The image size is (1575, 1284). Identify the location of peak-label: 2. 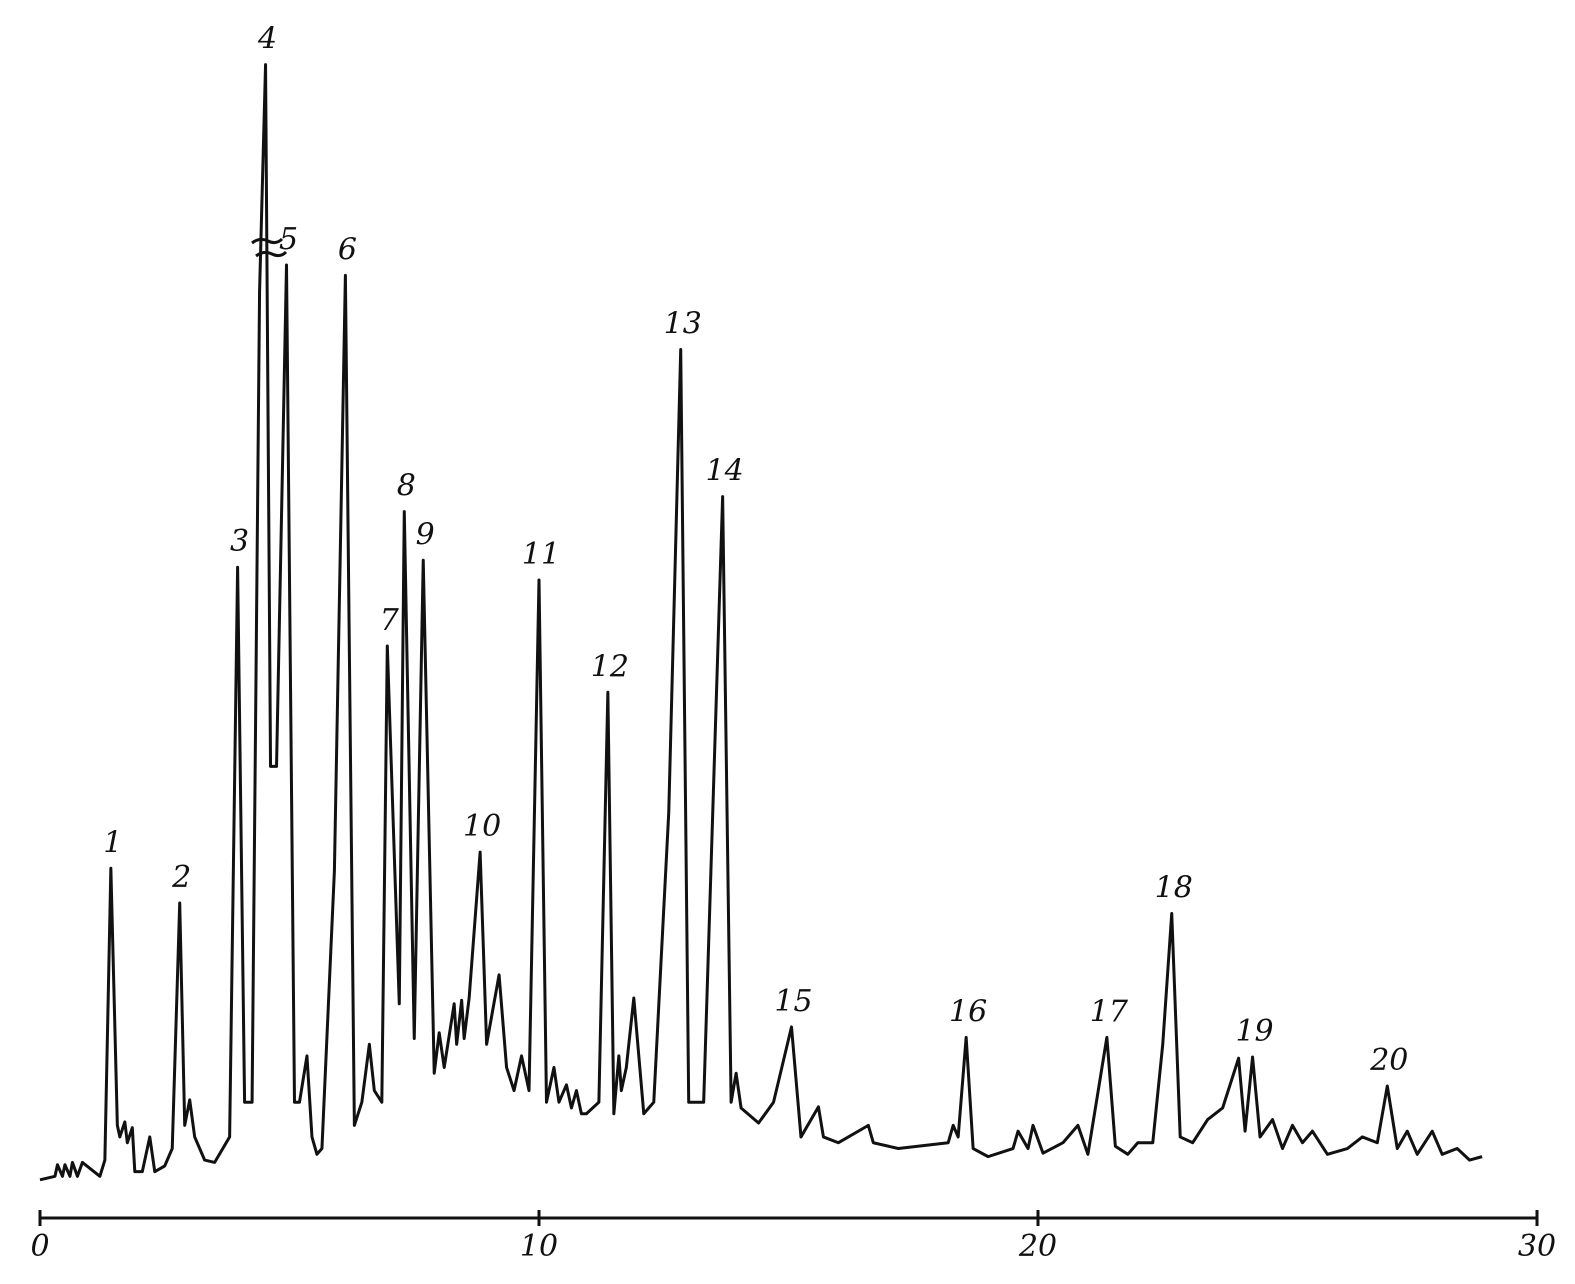
(181, 877).